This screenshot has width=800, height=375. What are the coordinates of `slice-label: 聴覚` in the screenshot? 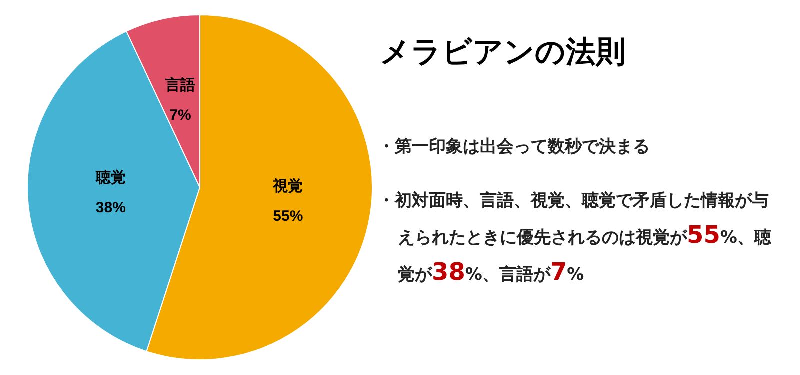 It's located at (110, 177).